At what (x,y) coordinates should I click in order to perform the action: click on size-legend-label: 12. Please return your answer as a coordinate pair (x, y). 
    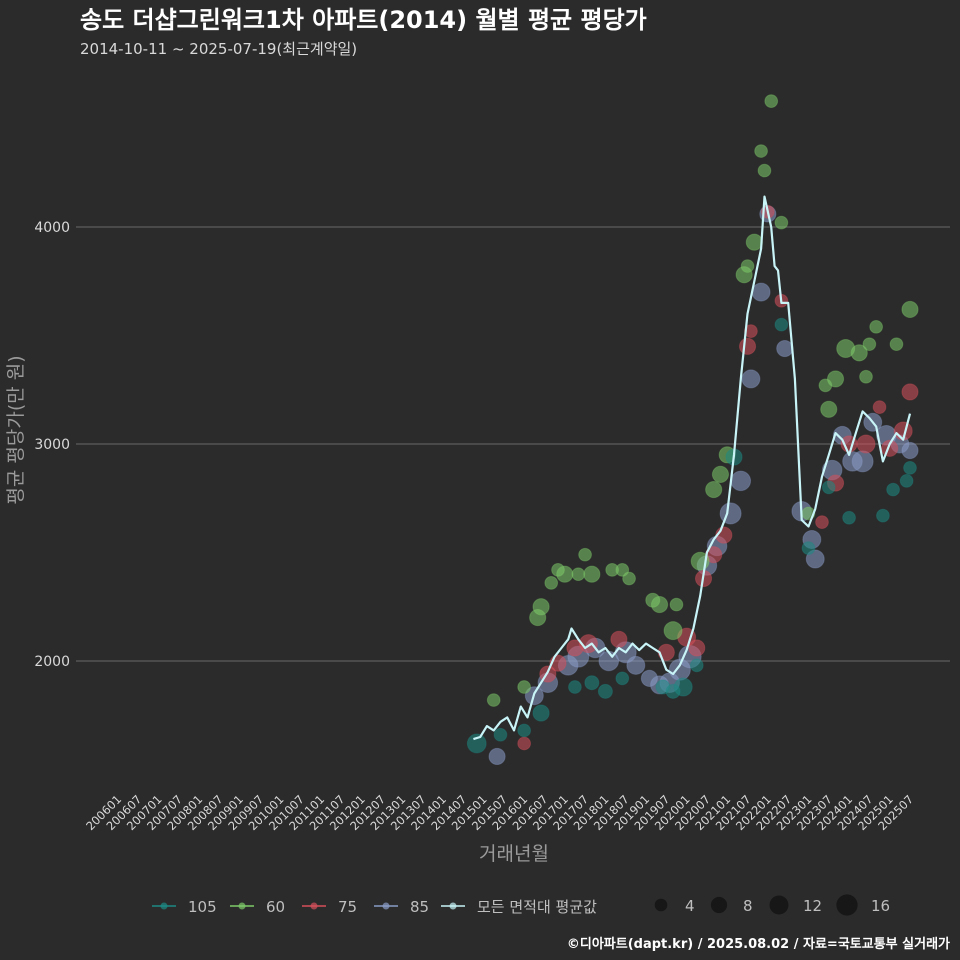
    Looking at the image, I should click on (812, 906).